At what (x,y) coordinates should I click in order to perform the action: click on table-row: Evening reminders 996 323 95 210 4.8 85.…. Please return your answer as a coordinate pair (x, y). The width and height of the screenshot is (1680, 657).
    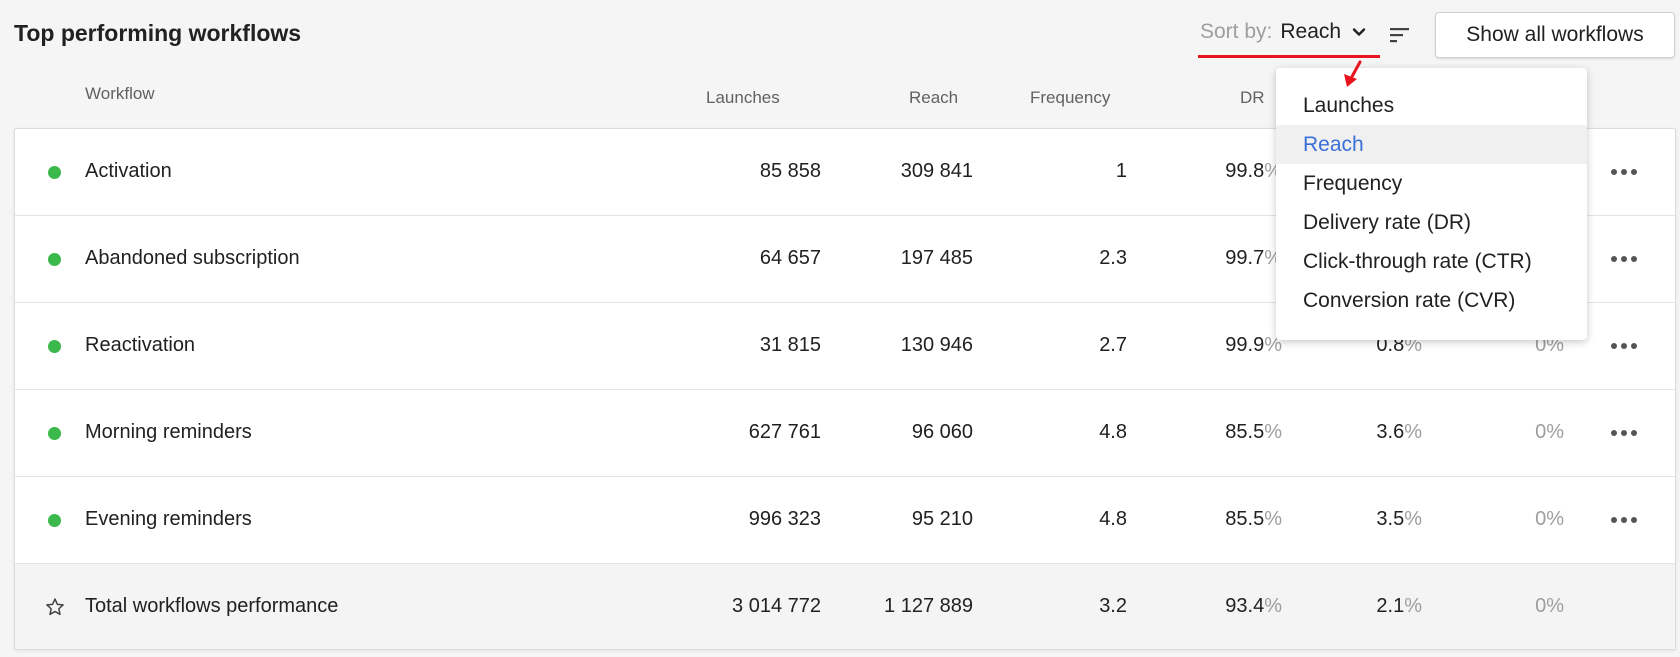
    Looking at the image, I should click on (845, 520).